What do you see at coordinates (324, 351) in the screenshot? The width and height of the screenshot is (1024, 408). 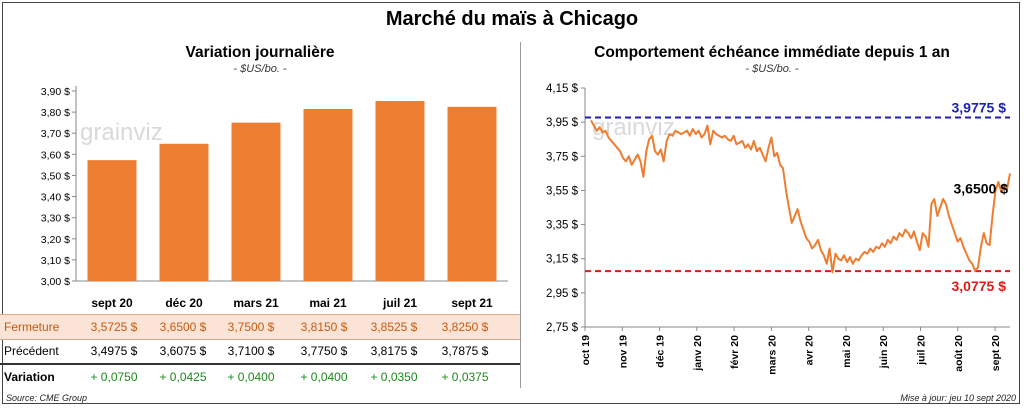 I see `precedent-cell: 3,7750 $` at bounding box center [324, 351].